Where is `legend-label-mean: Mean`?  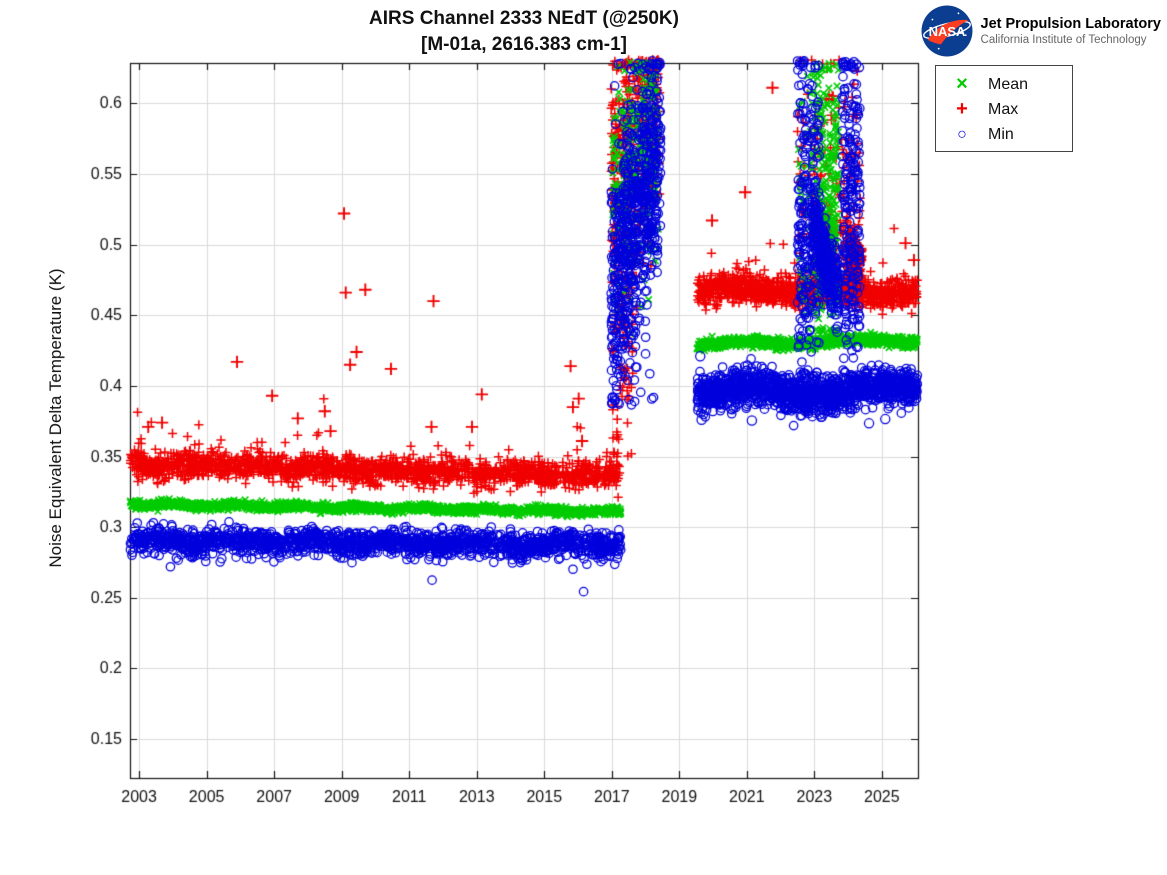 legend-label-mean: Mean is located at coordinates (1008, 84).